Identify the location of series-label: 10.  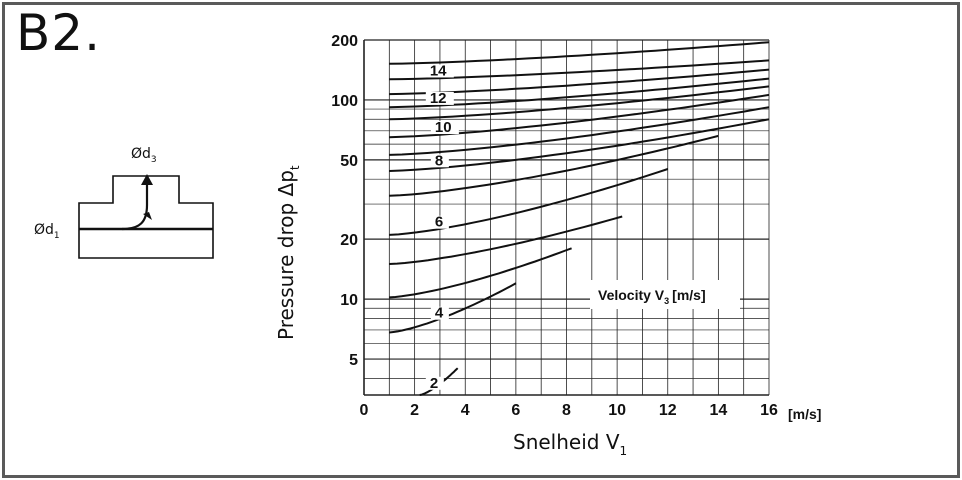
(443, 127).